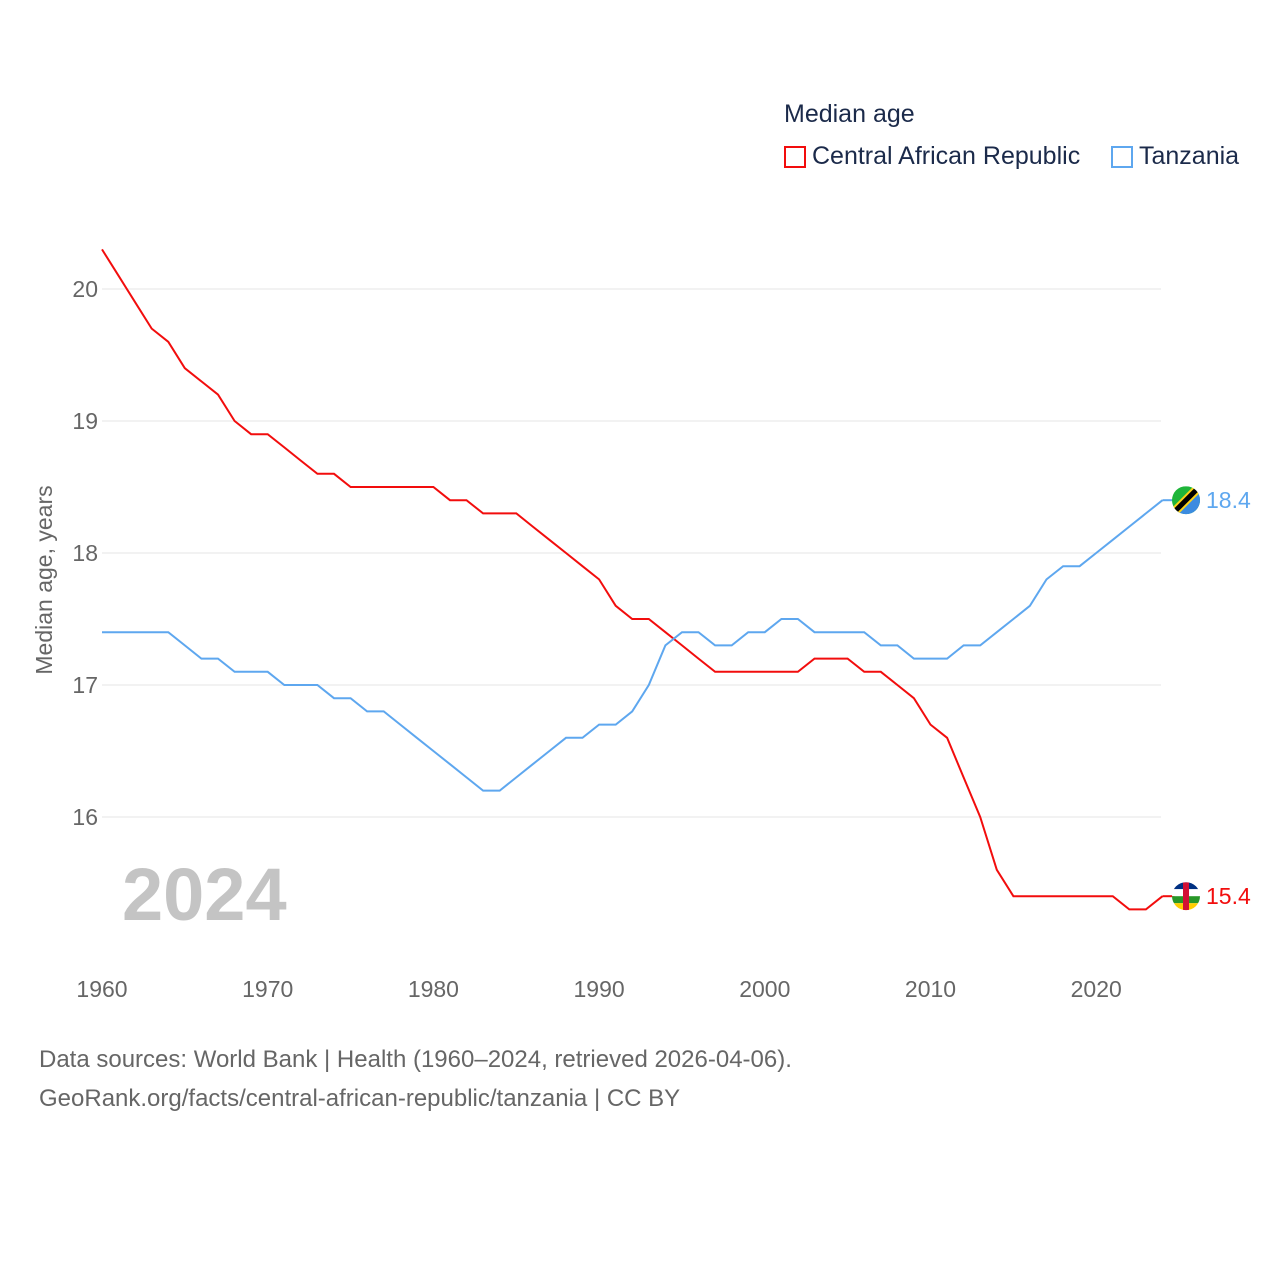 Image resolution: width=1280 pixels, height=1280 pixels. I want to click on tanzania-flag-icon, so click(1186, 500).